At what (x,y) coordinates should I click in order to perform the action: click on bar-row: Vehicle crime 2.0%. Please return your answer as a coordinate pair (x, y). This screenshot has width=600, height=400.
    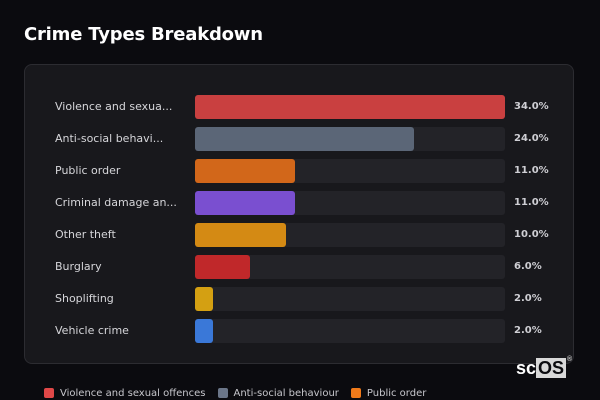
    Looking at the image, I should click on (299, 331).